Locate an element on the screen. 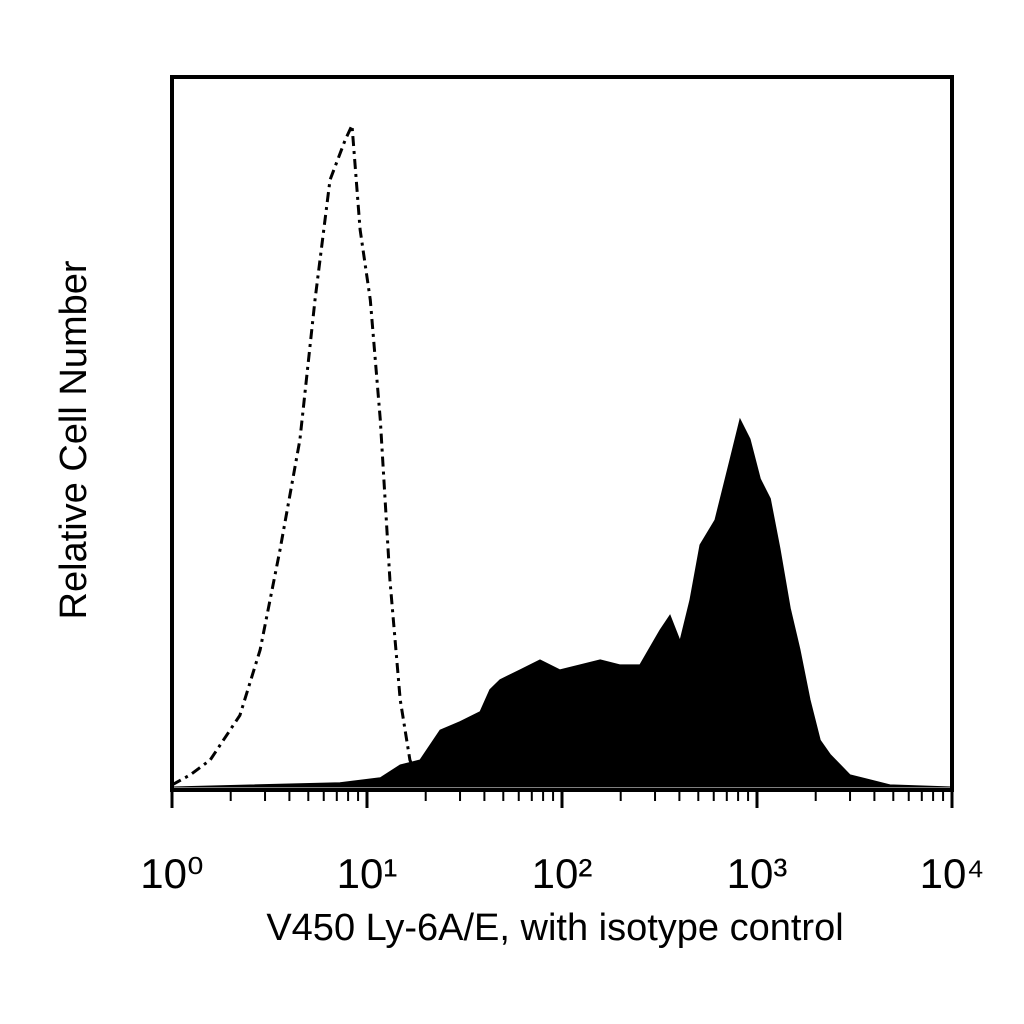 Image resolution: width=1024 pixels, height=1024 pixels. y-axis-label: Relative Cell Number is located at coordinates (74, 439).